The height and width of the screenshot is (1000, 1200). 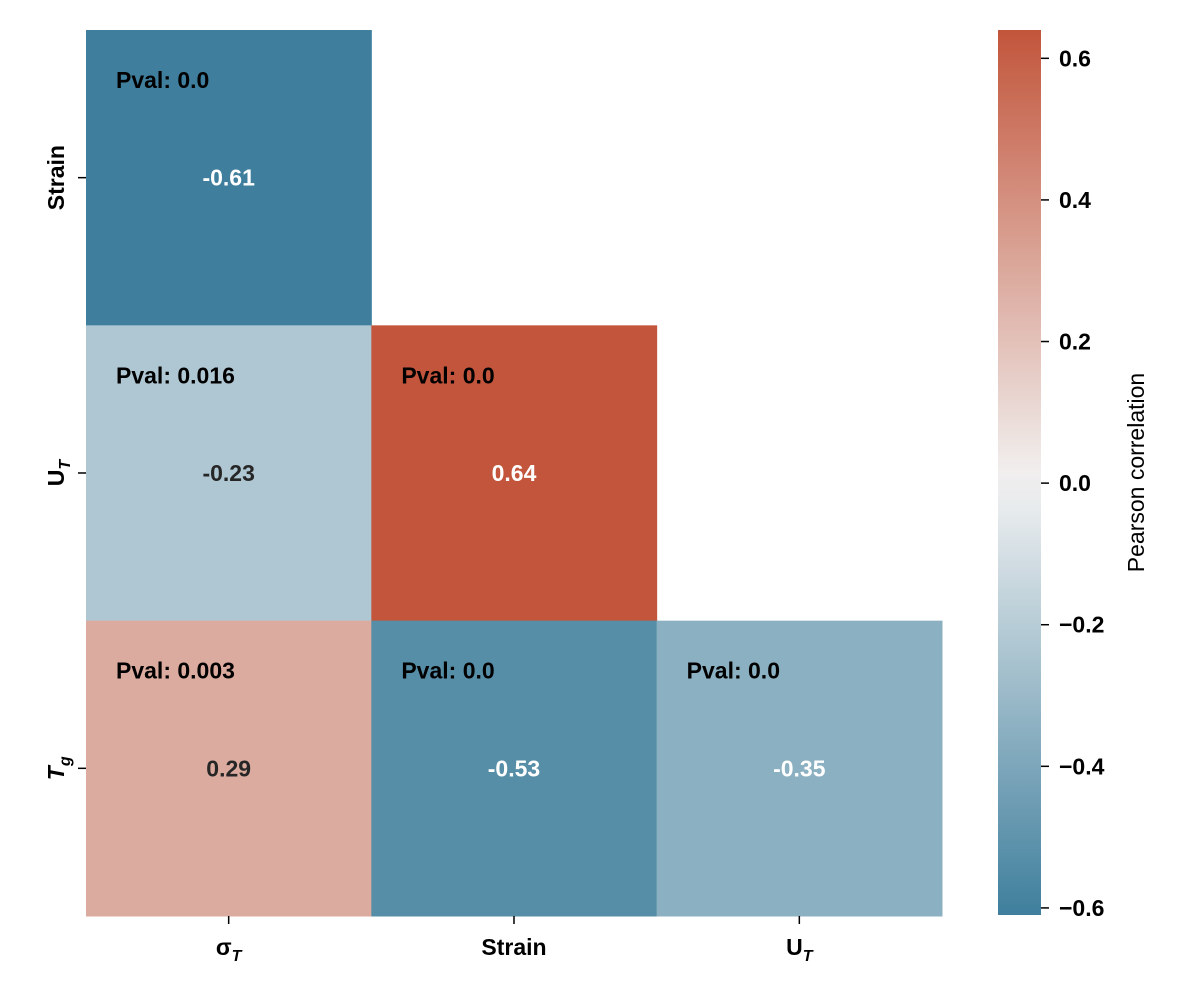 What do you see at coordinates (800, 949) in the screenshot?
I see `x-tick-label: UT` at bounding box center [800, 949].